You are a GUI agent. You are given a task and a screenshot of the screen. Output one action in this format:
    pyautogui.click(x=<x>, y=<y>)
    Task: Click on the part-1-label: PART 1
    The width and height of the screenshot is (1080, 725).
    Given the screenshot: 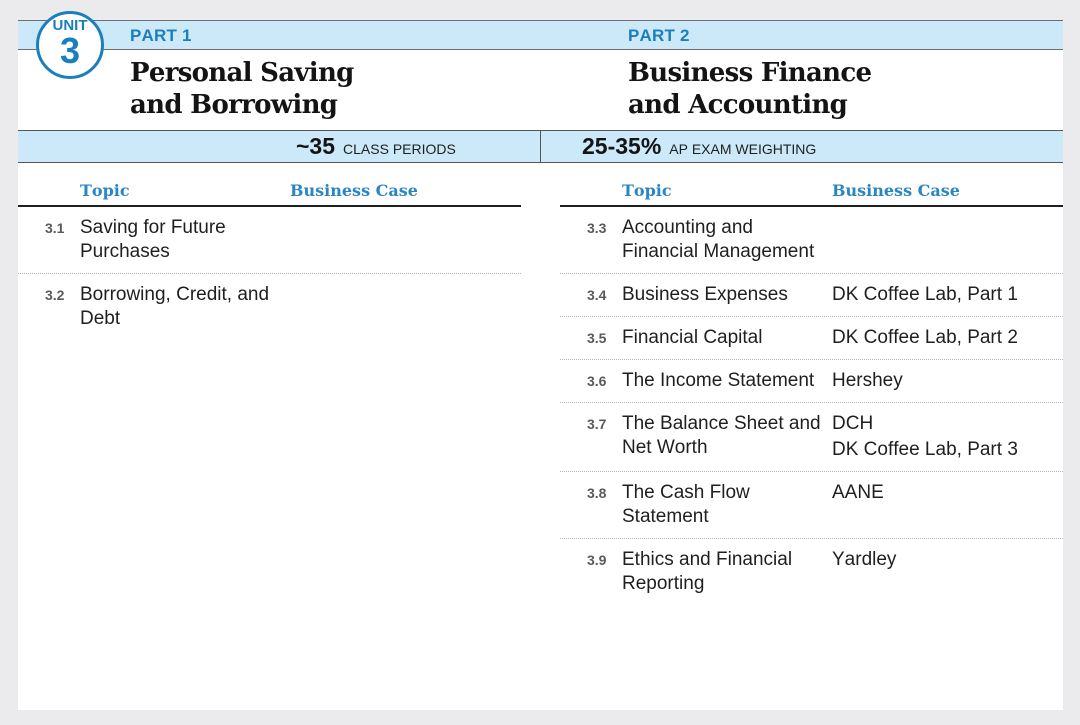 What is the action you would take?
    pyautogui.click(x=161, y=35)
    